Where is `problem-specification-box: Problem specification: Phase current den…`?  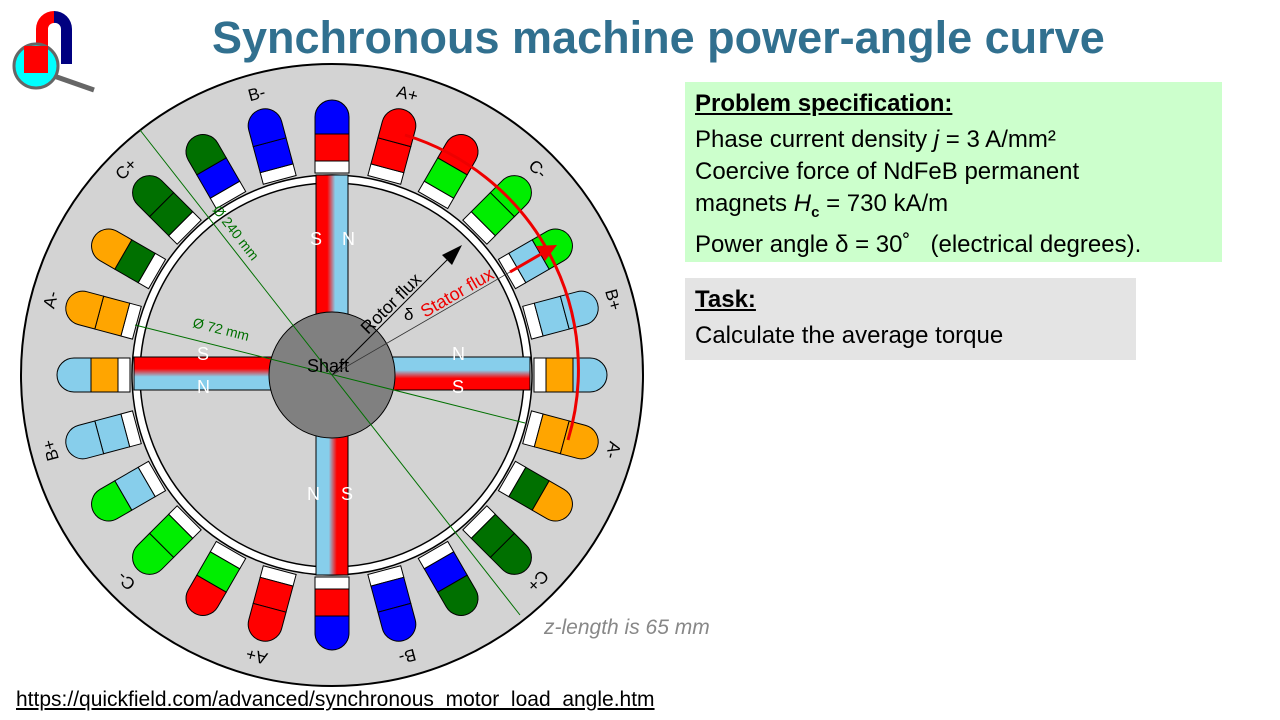 problem-specification-box: Problem specification: Phase current den… is located at coordinates (953, 172).